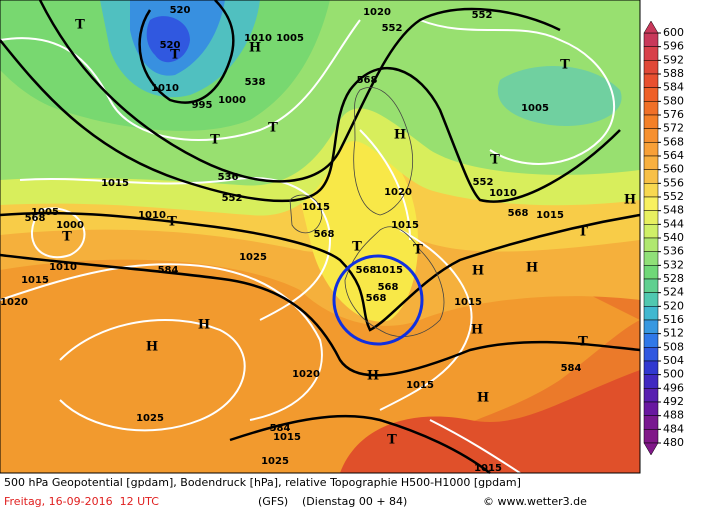 Image resolution: width=704 pixels, height=513 pixels. What do you see at coordinates (651, 449) in the screenshot?
I see `colorbar-arrow-bottom` at bounding box center [651, 449].